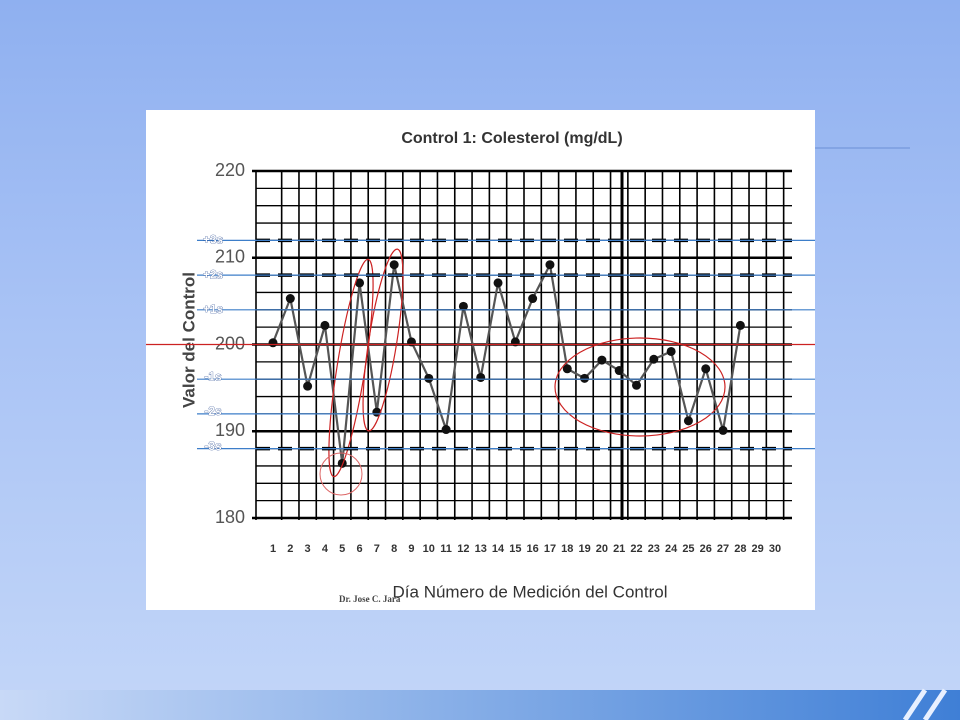 The height and width of the screenshot is (720, 960). What do you see at coordinates (480, 705) in the screenshot?
I see `footer-bar` at bounding box center [480, 705].